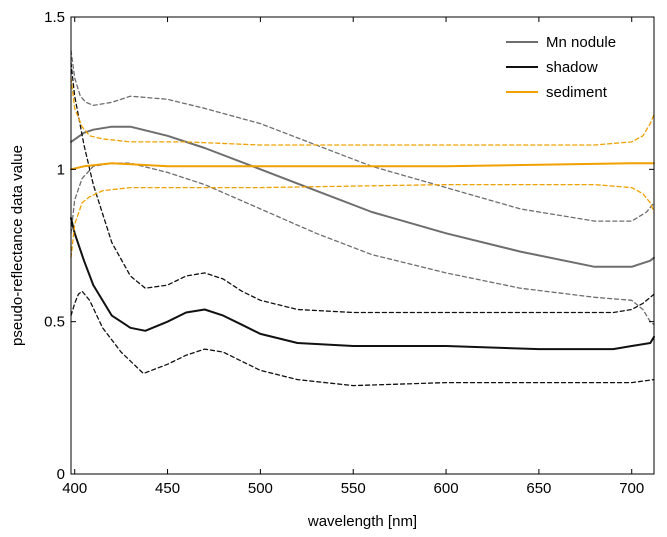 The image size is (667, 537). What do you see at coordinates (54, 322) in the screenshot?
I see `y-tick-label: 0.5` at bounding box center [54, 322].